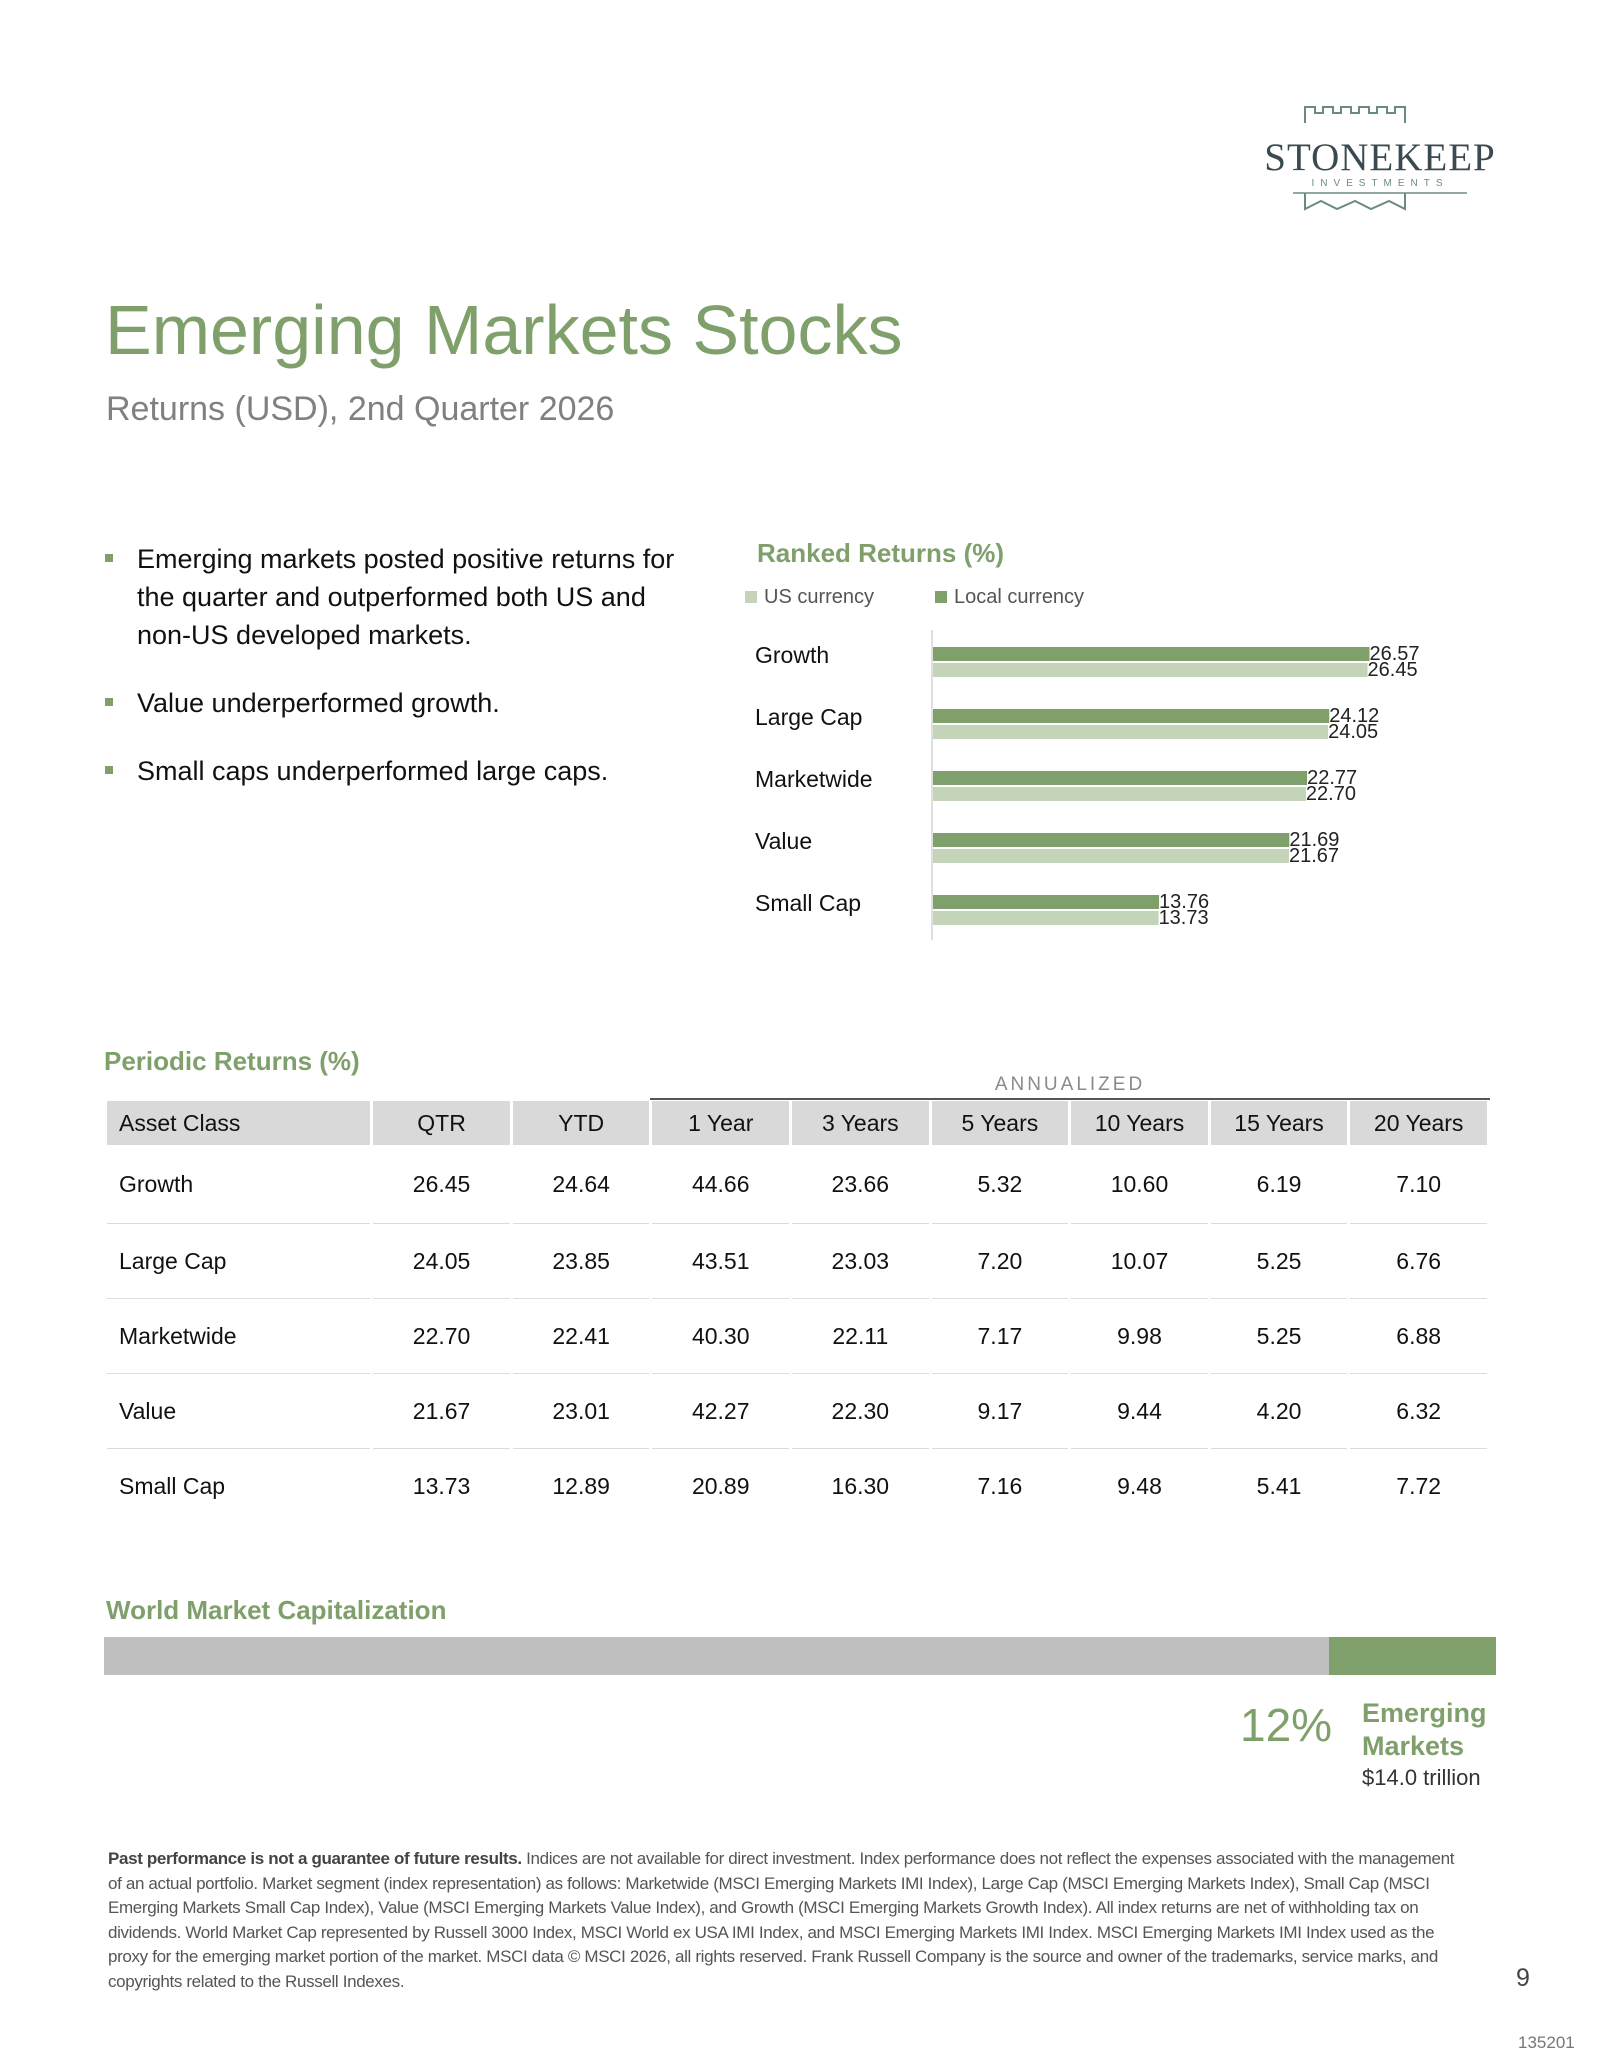 This screenshot has width=1600, height=2071. I want to click on table-cell: 10.60, so click(1139, 1184).